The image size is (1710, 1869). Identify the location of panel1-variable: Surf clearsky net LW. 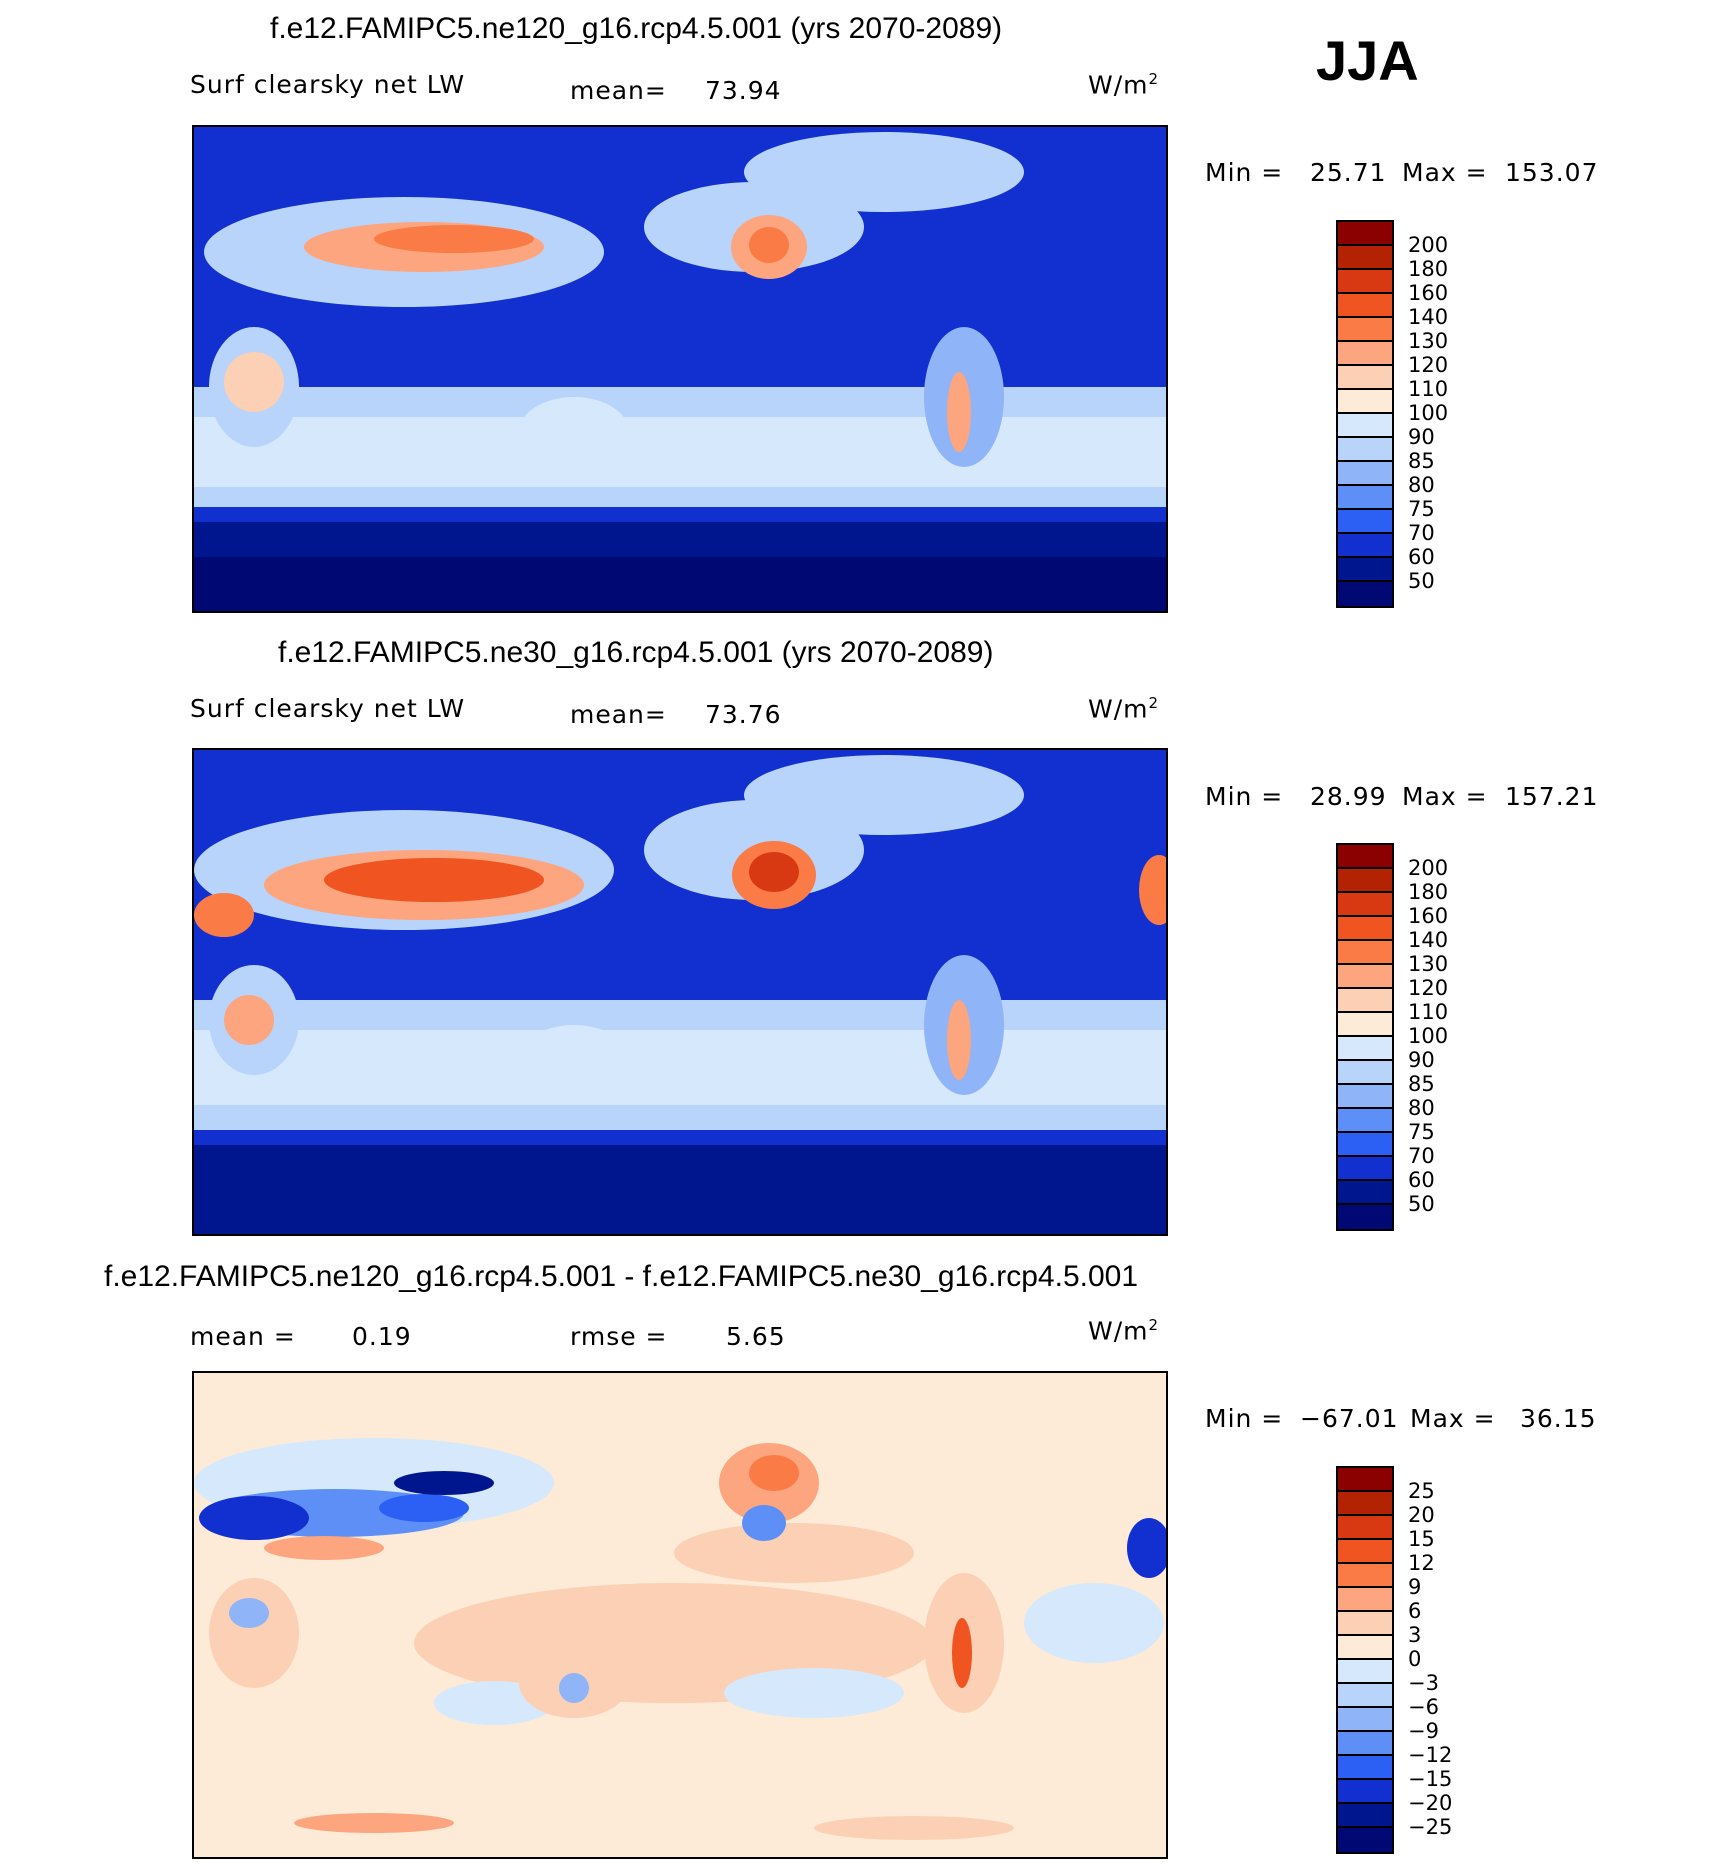
(328, 84).